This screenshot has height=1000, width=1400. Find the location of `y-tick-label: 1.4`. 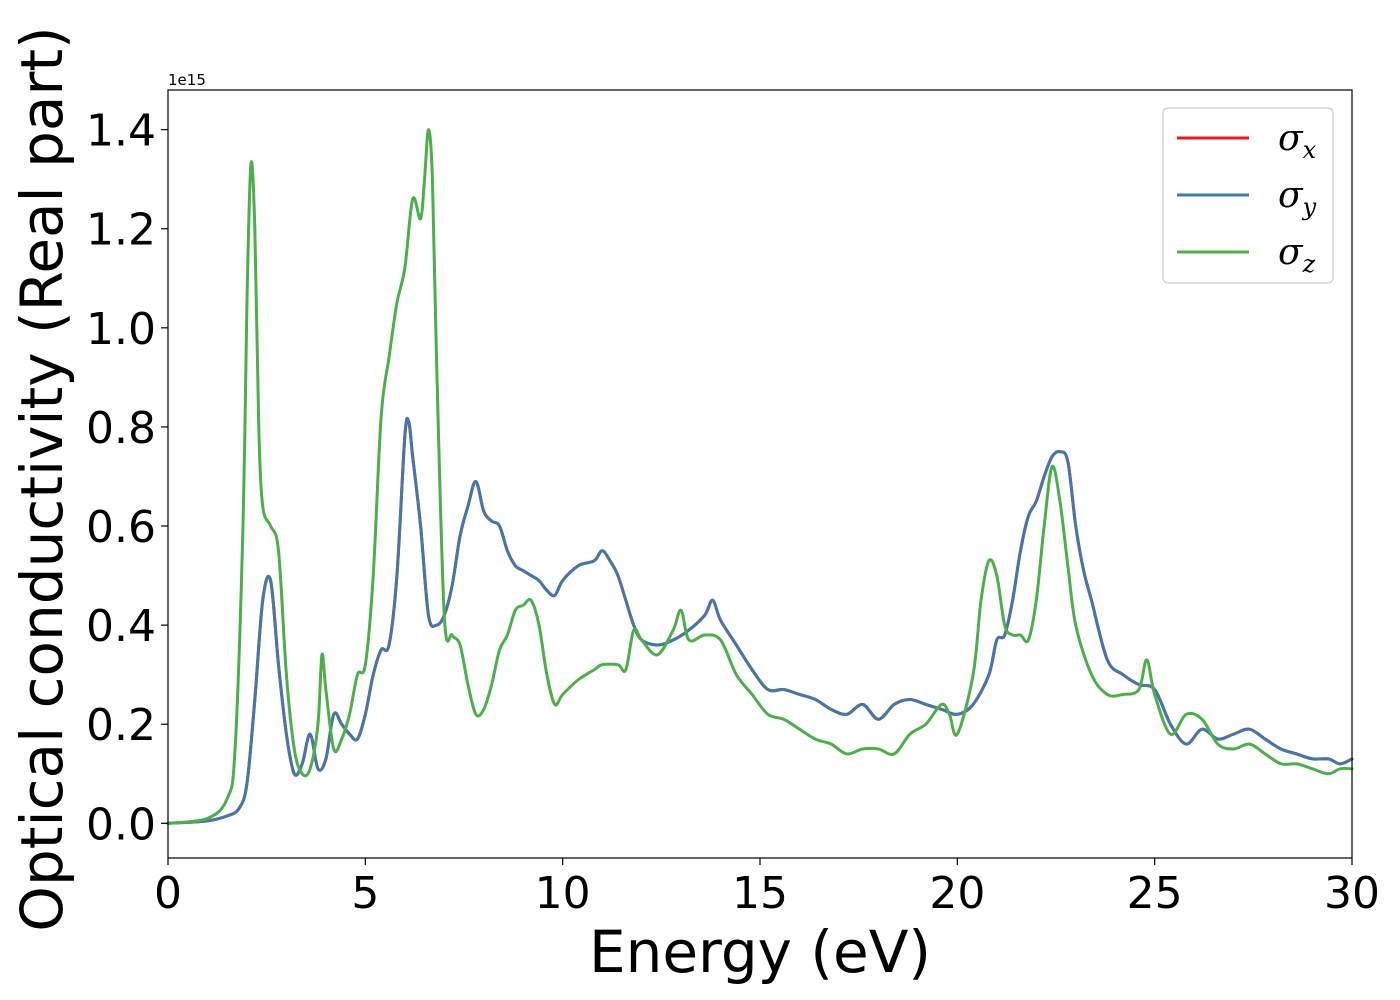

y-tick-label: 1.4 is located at coordinates (121, 131).